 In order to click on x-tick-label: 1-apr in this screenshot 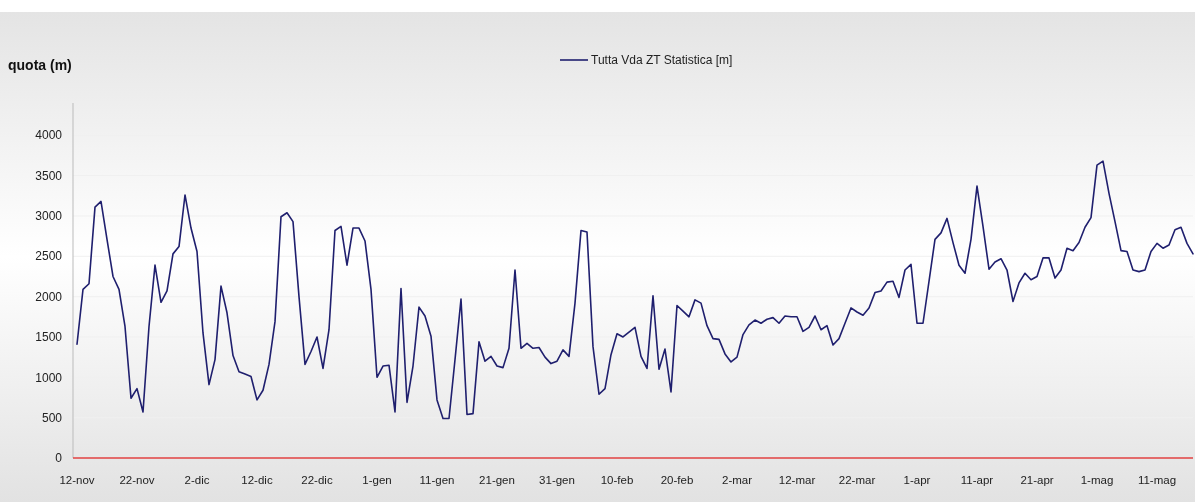, I will do `click(917, 480)`.